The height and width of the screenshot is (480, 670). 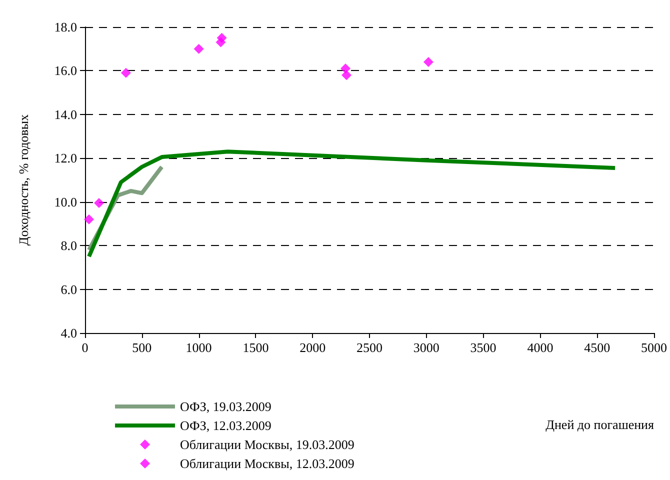 I want to click on y-tick-label: 18.0, so click(x=65, y=27).